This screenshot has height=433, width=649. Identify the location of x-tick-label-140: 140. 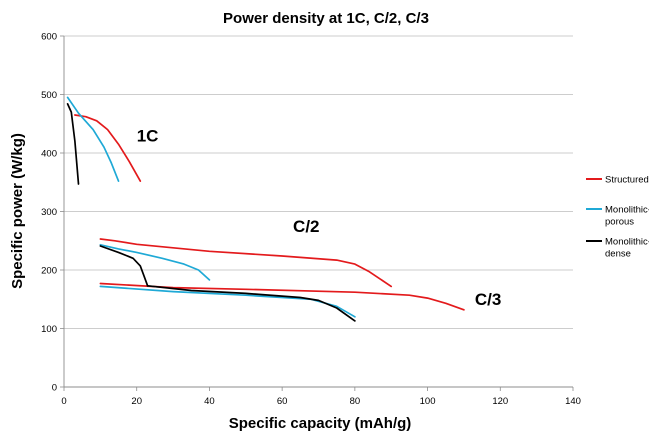
(573, 401).